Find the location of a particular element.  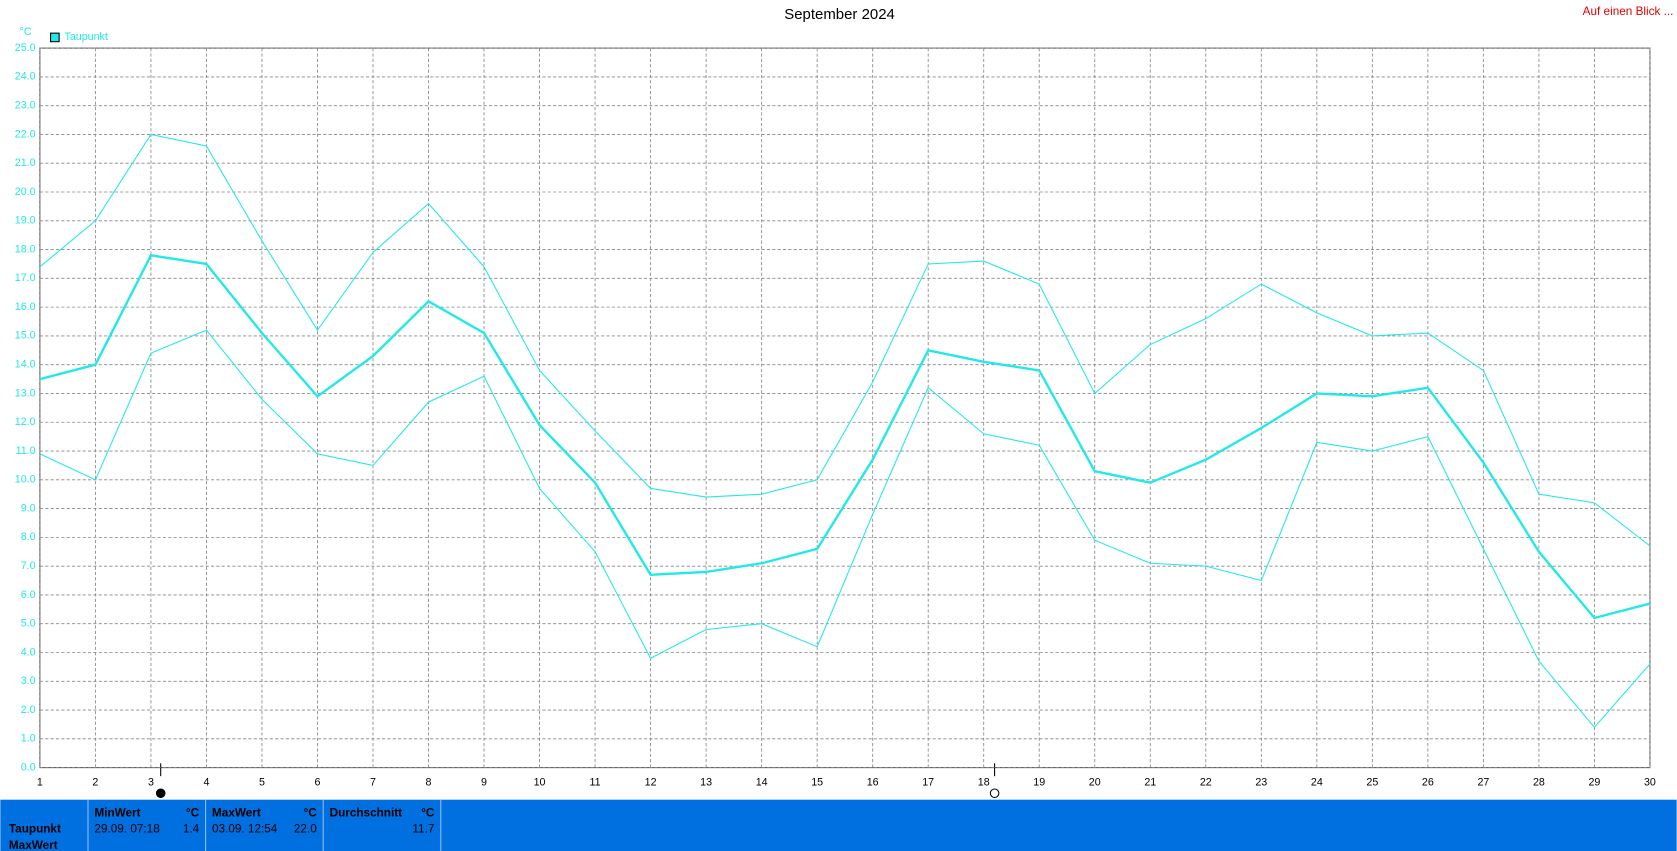

column-header: Durchschnitt is located at coordinates (366, 813).